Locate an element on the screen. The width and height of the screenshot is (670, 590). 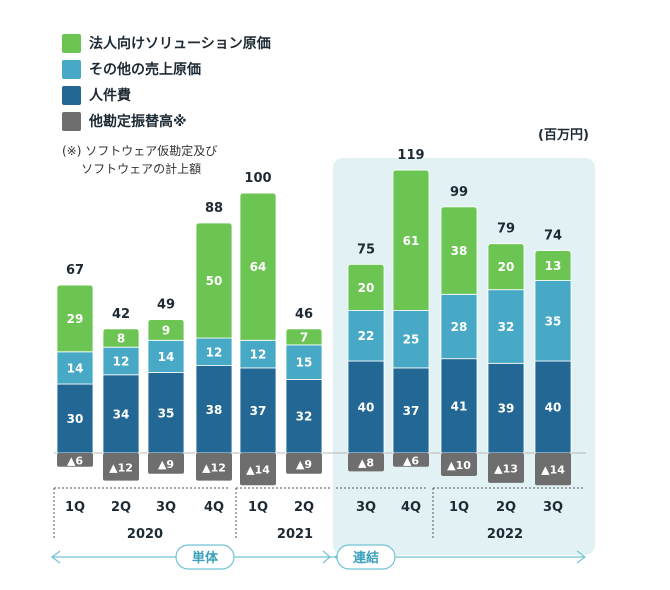
bar-value-label: 28 is located at coordinates (459, 327).